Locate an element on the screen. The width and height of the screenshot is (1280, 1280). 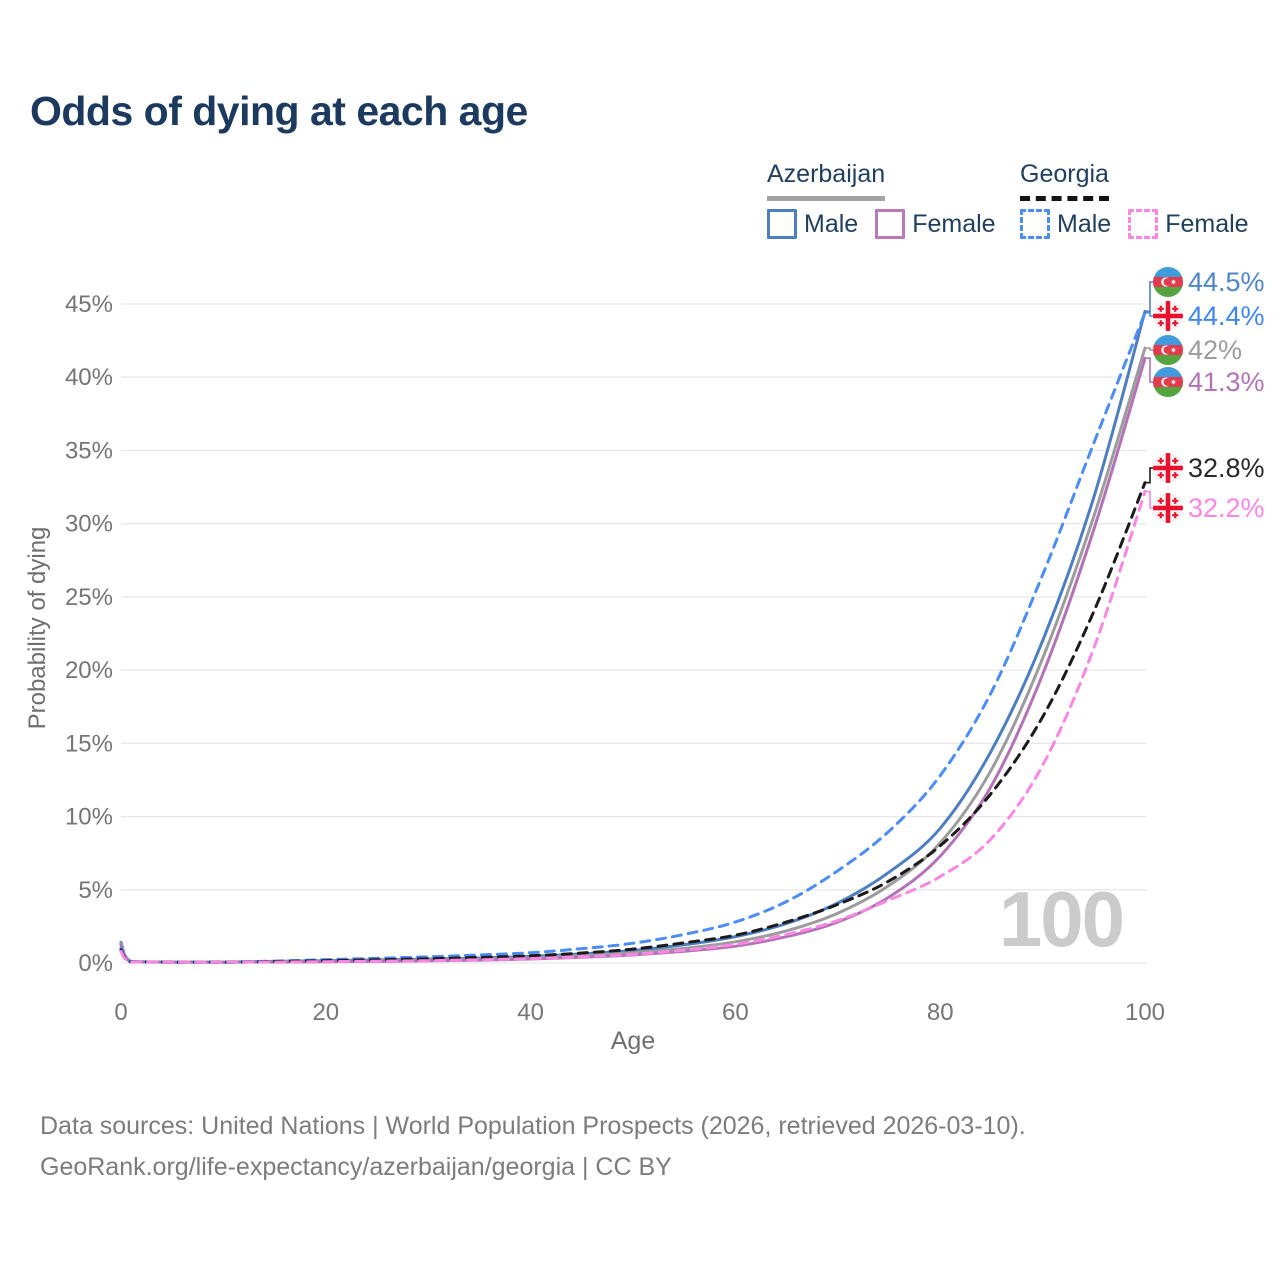
georgia-male-swatch-icon is located at coordinates (1035, 224).